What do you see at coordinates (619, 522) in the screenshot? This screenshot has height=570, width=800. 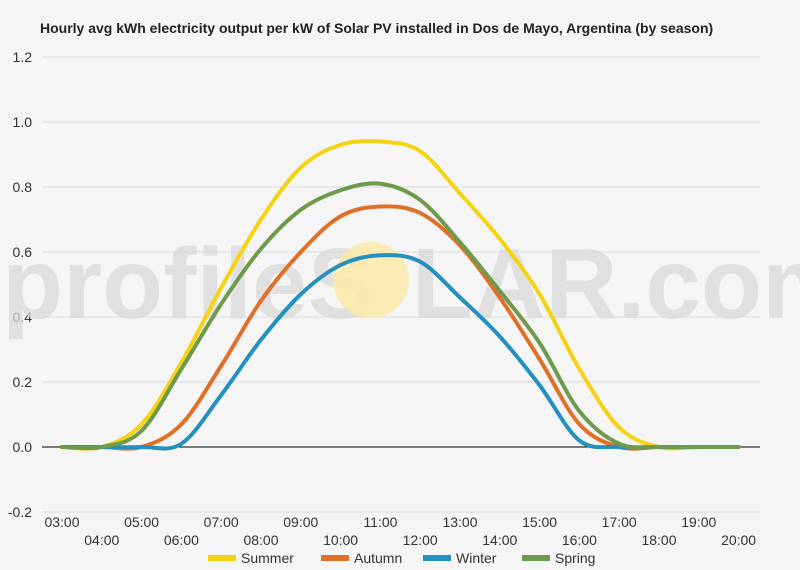 I see `x-tick-label: 17:00` at bounding box center [619, 522].